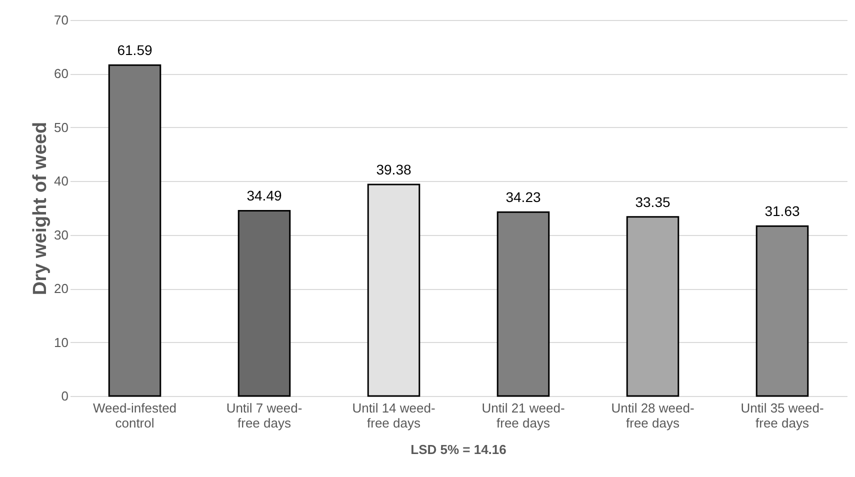 The height and width of the screenshot is (477, 855). Describe the element at coordinates (264, 196) in the screenshot. I see `data-label: 34.49` at that location.